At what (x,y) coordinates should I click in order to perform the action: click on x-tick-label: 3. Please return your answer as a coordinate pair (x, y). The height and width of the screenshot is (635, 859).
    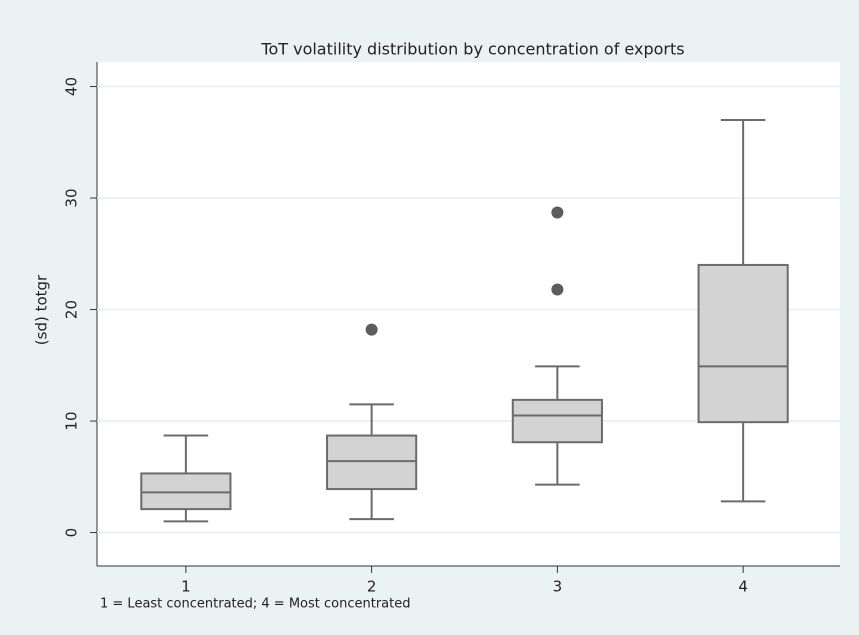
    Looking at the image, I should click on (558, 587).